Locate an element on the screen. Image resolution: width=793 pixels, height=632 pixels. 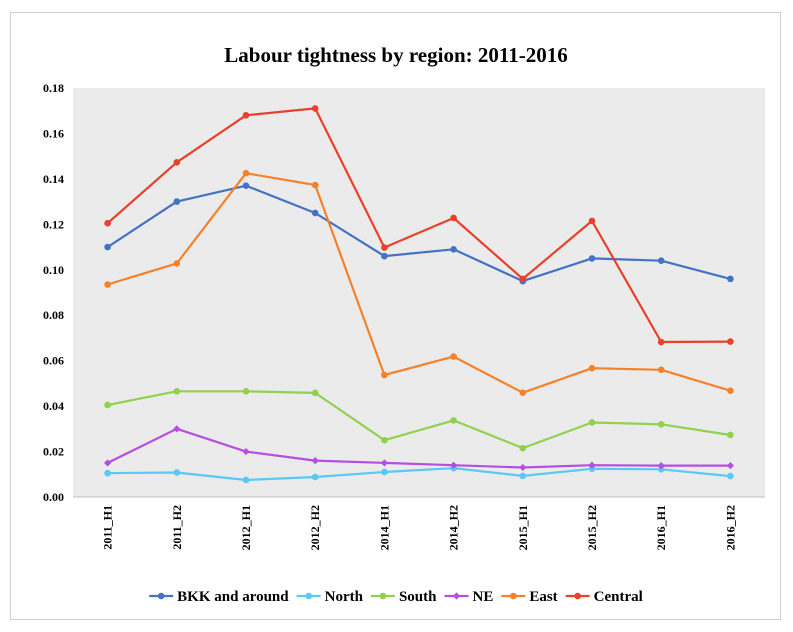
series-ne is located at coordinates (419, 448).